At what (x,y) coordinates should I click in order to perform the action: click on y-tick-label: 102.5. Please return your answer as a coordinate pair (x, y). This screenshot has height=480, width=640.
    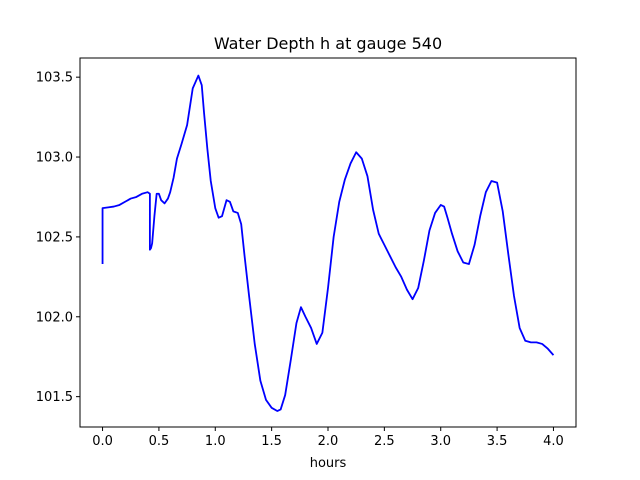
    Looking at the image, I should click on (54, 237).